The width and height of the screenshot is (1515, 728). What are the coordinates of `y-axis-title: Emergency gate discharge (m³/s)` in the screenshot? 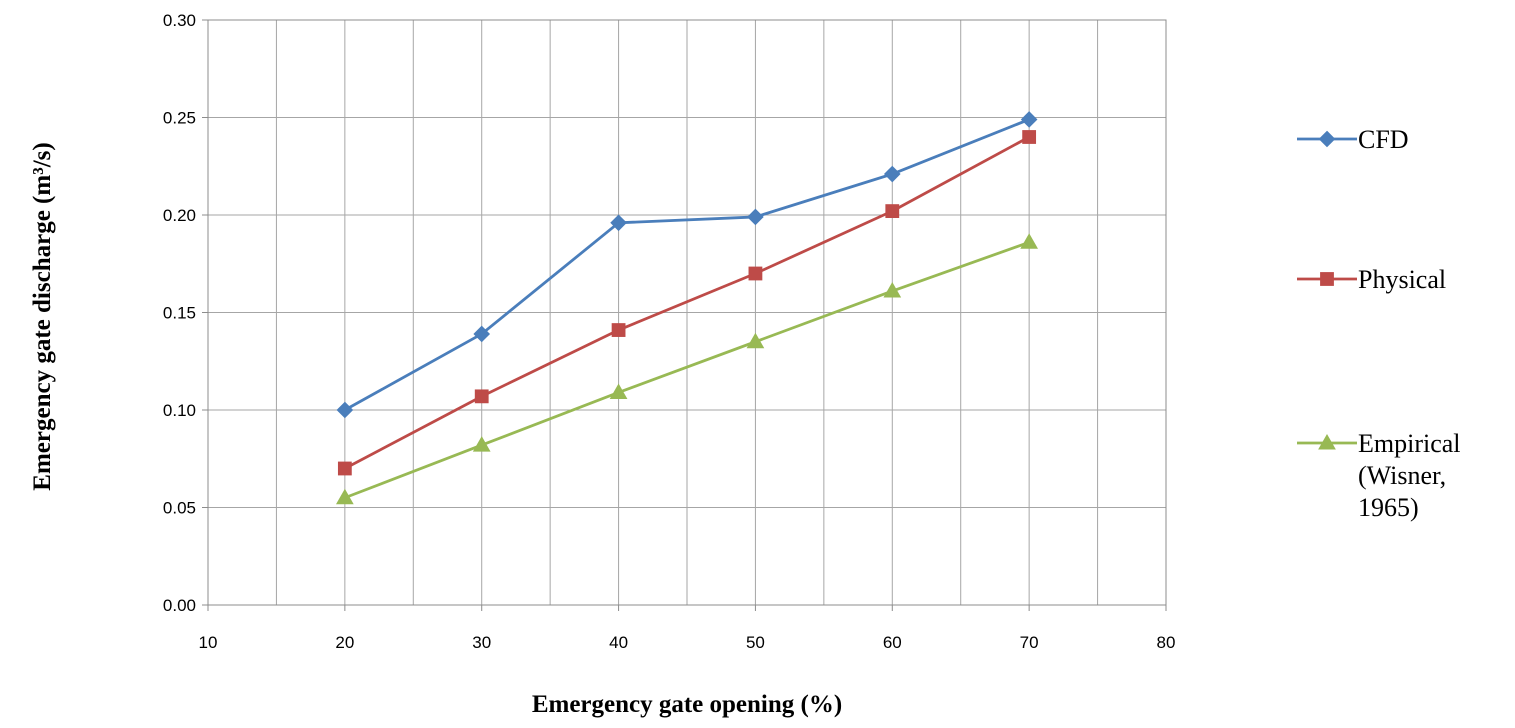 It's located at (42, 316).